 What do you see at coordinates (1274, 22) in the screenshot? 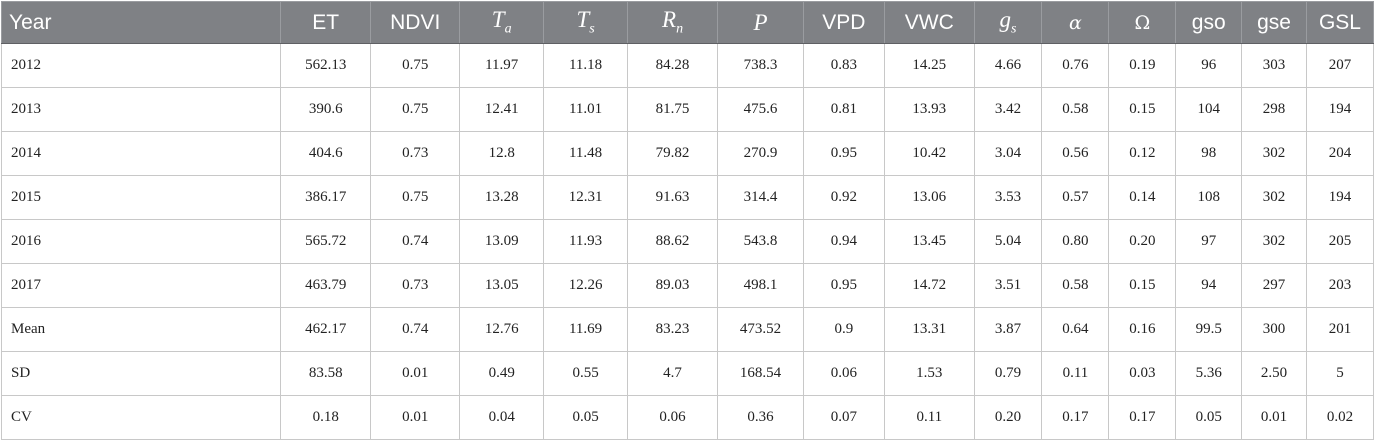
I see `column-header-gse: gse` at bounding box center [1274, 22].